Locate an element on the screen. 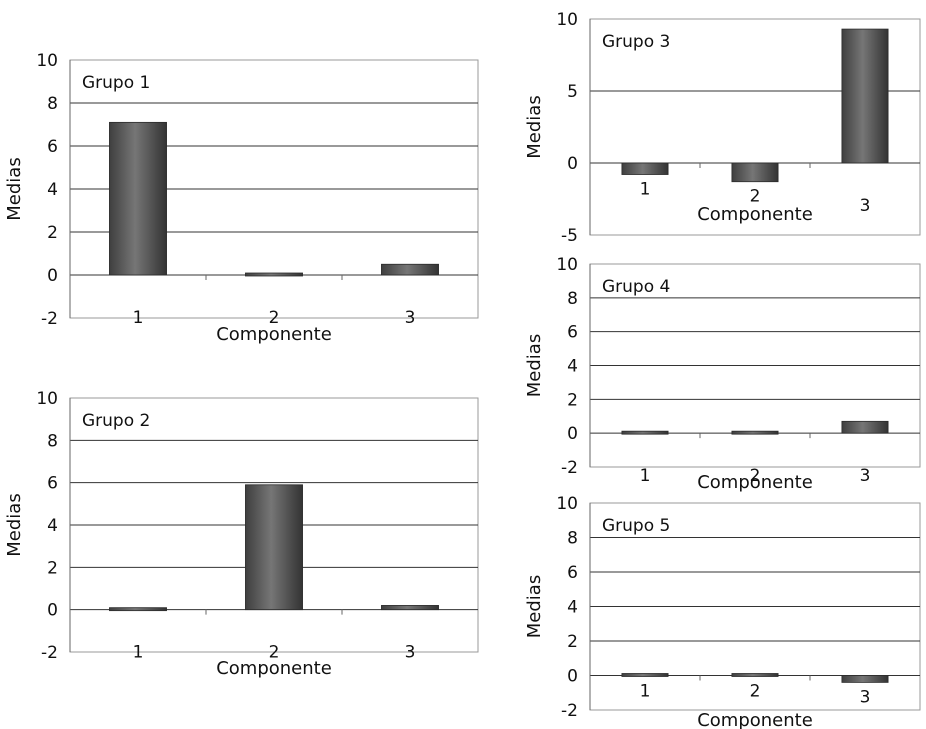 This screenshot has width=926, height=729. panel-title: Grupo 3 is located at coordinates (636, 42).